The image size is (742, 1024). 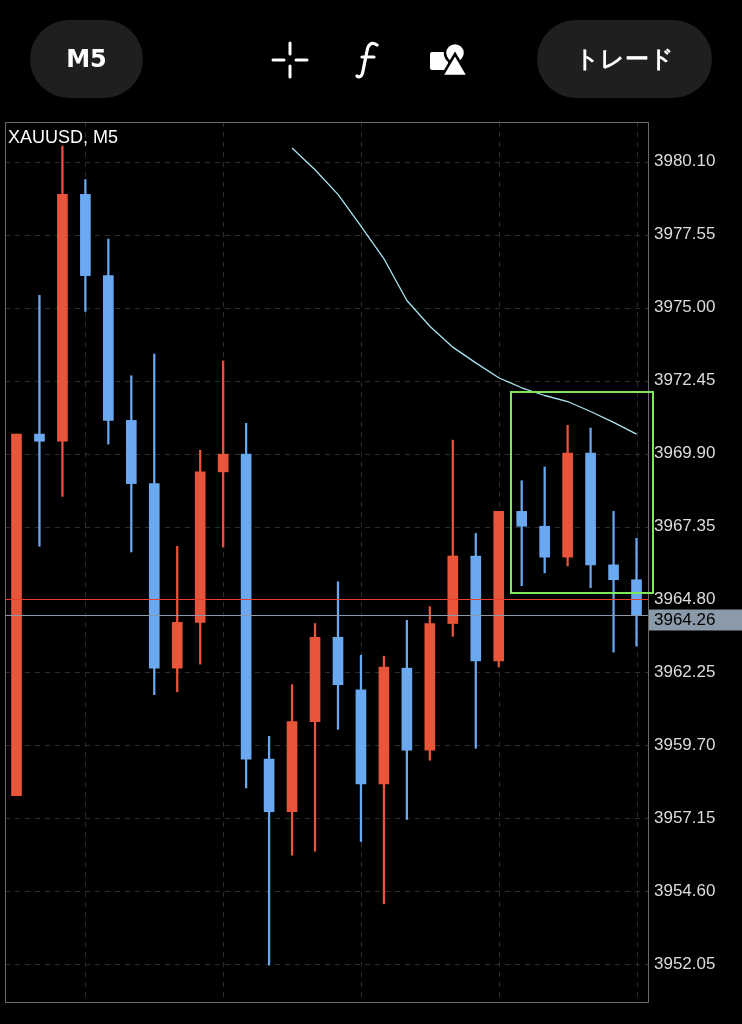 What do you see at coordinates (685, 234) in the screenshot?
I see `y-tick-label: 3977.55` at bounding box center [685, 234].